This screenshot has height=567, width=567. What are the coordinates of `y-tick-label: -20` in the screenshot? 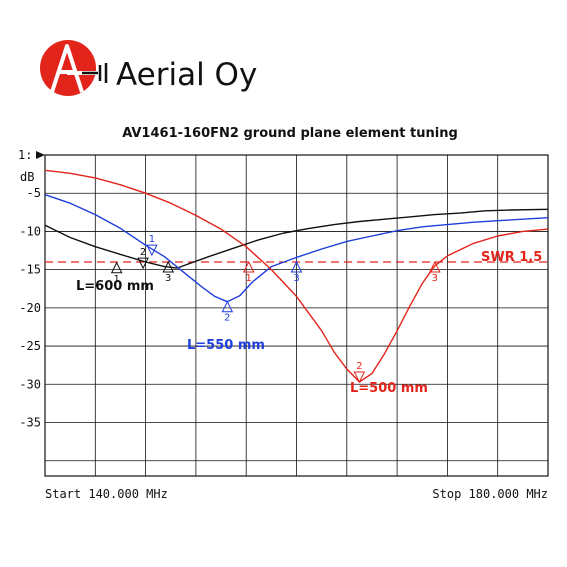 It's located at (30, 308).